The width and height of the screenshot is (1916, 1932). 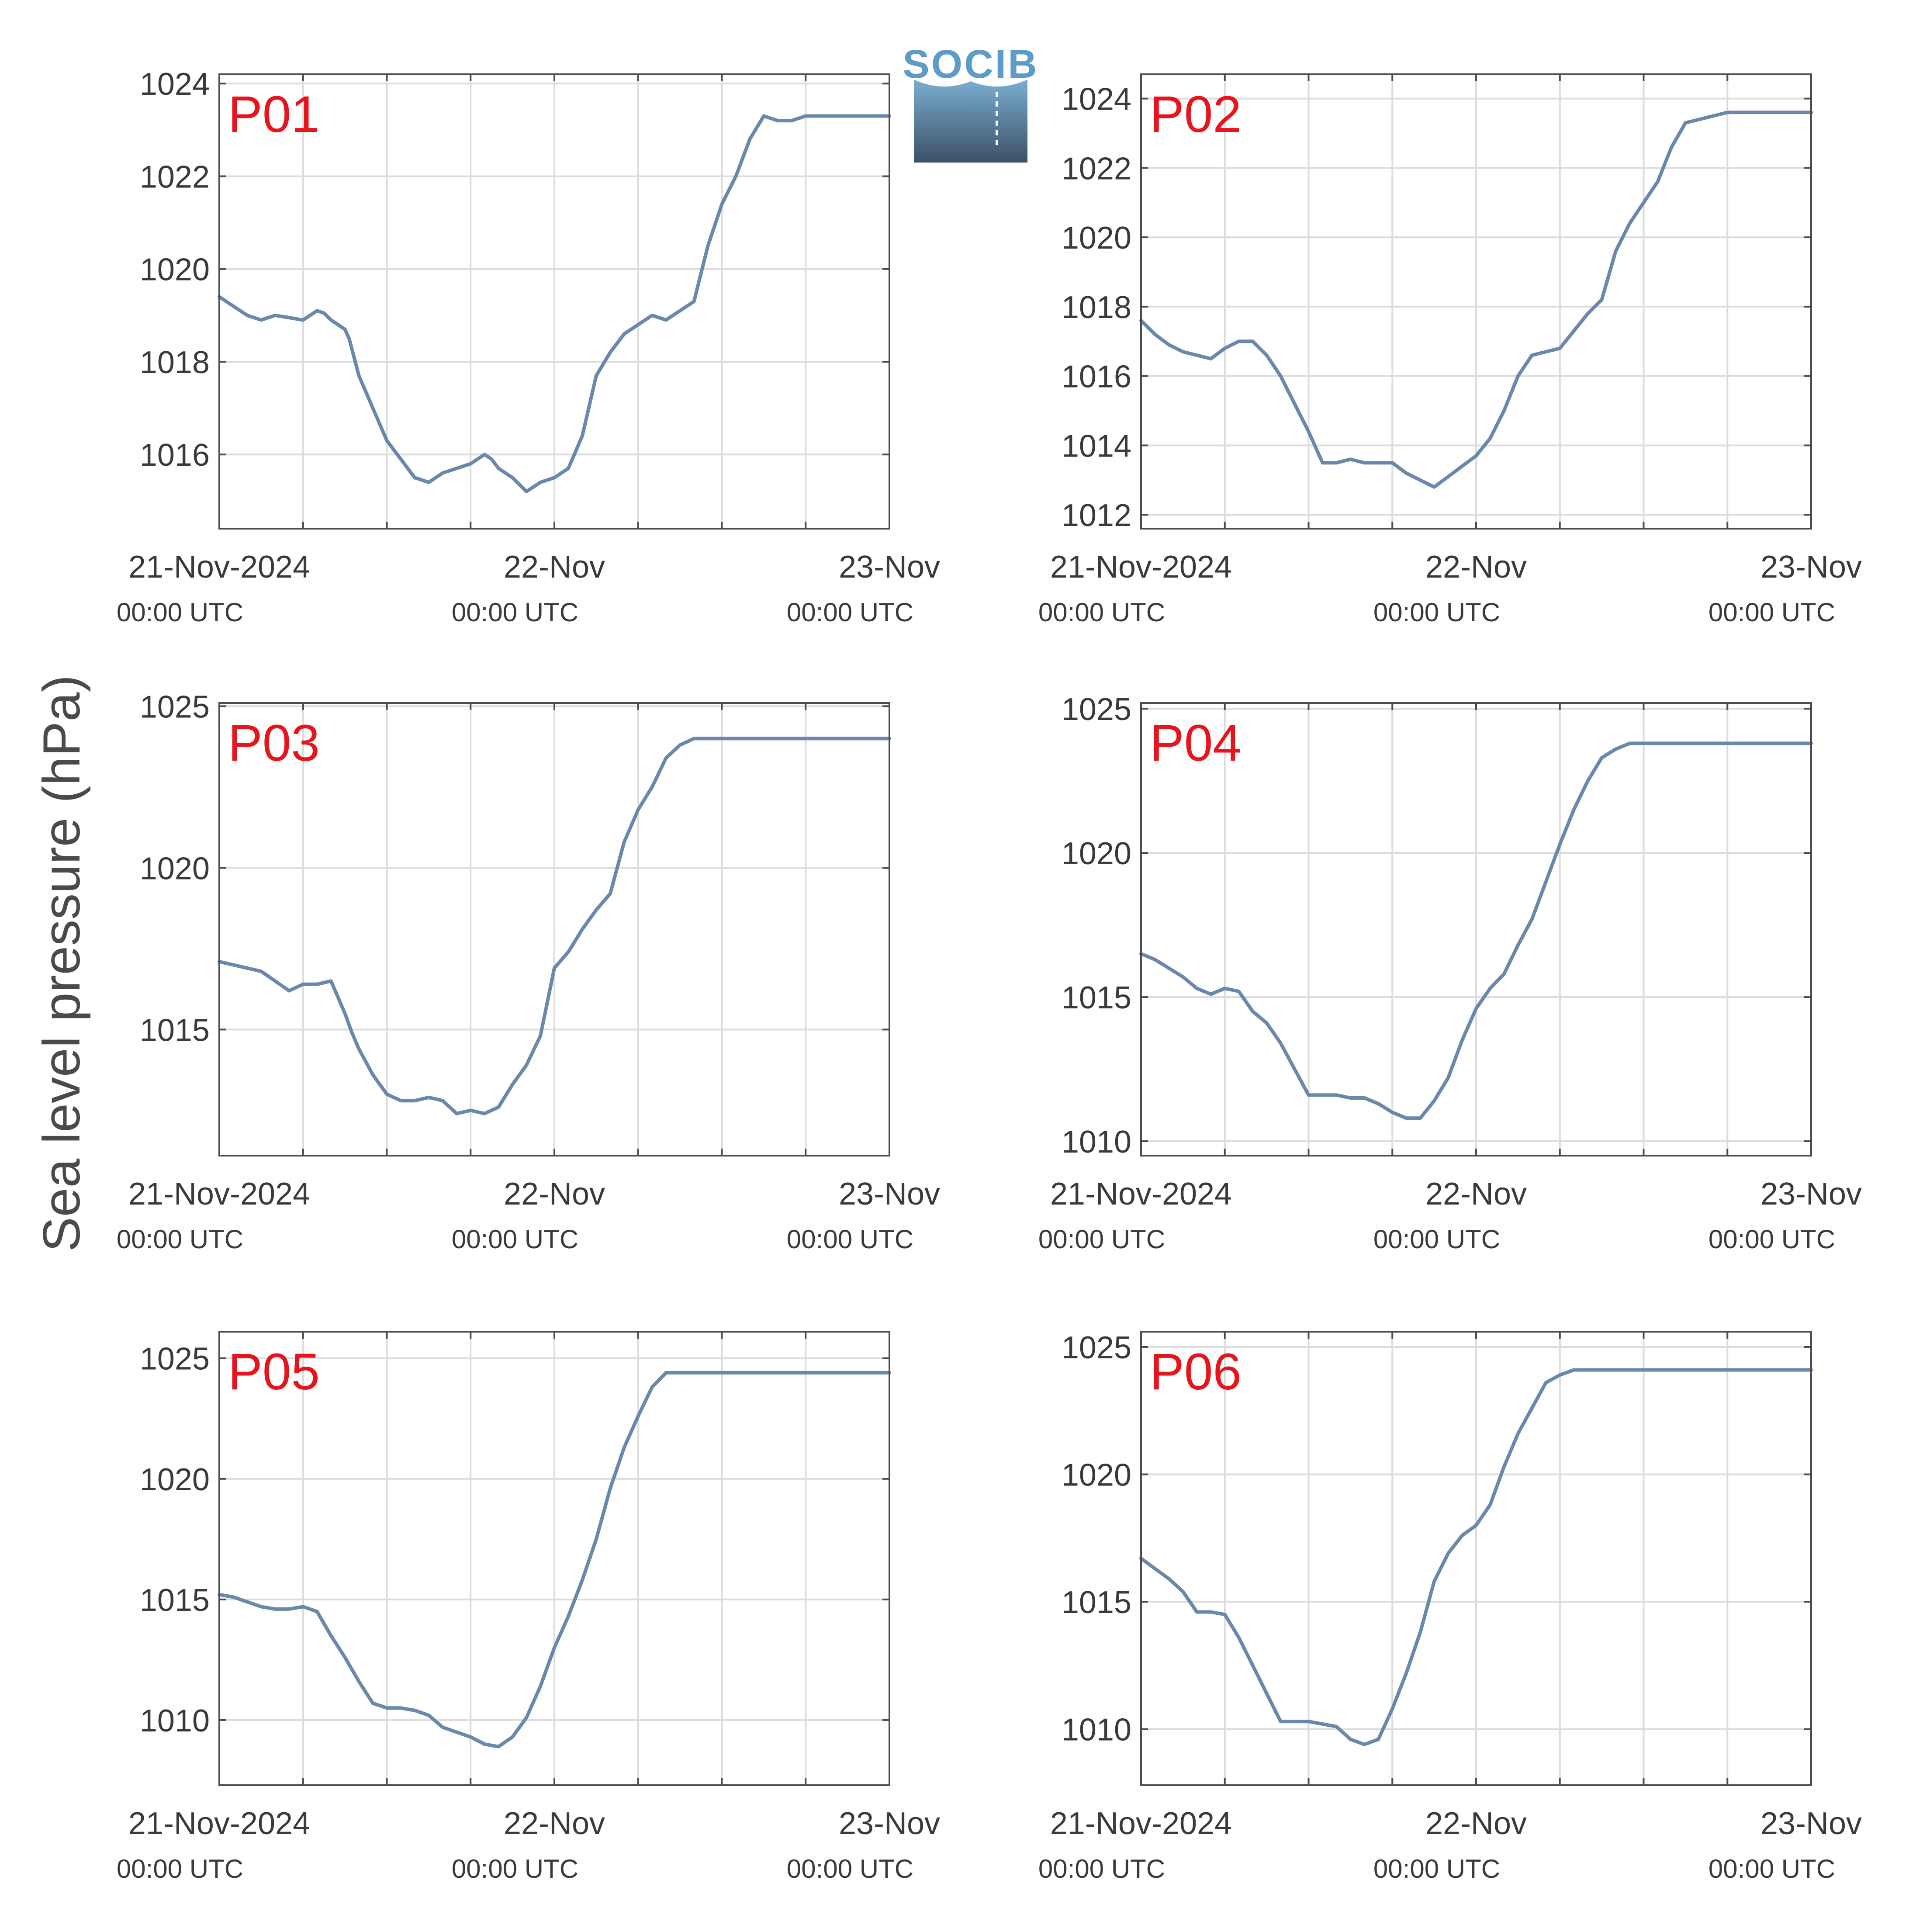 I want to click on panel-label: P03, so click(x=274, y=743).